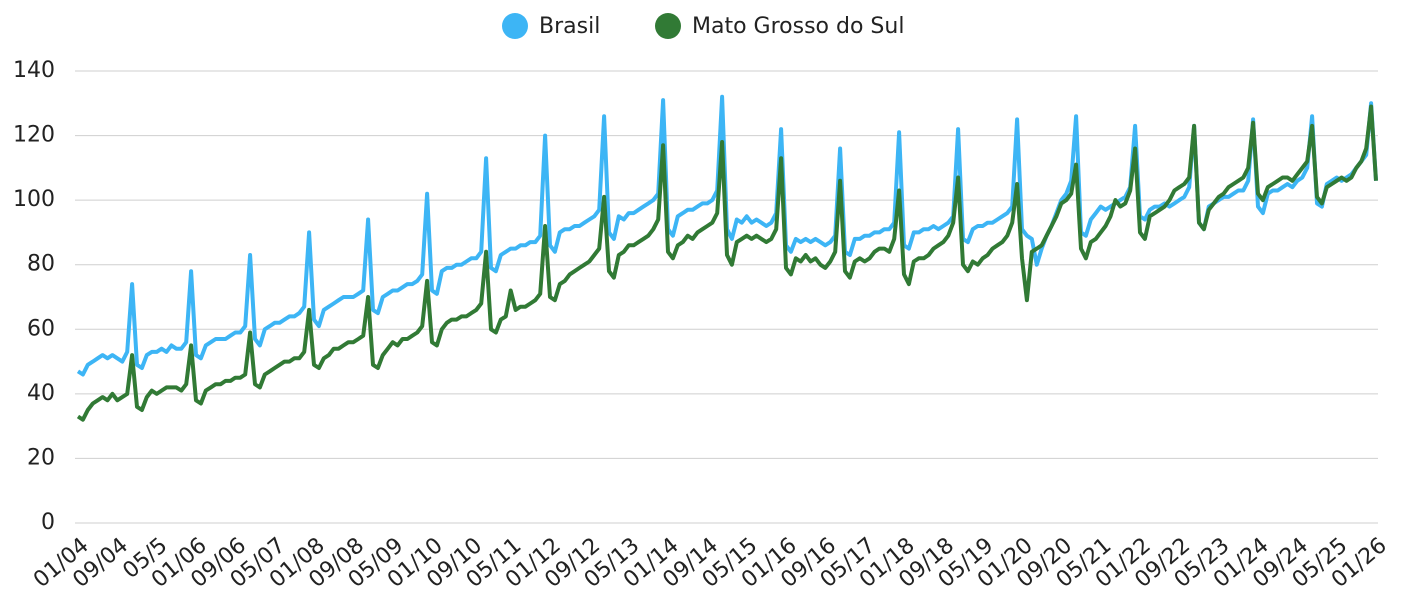 Image resolution: width=1407 pixels, height=608 pixels. Describe the element at coordinates (48, 522) in the screenshot. I see `y-tick-label: 0` at that location.